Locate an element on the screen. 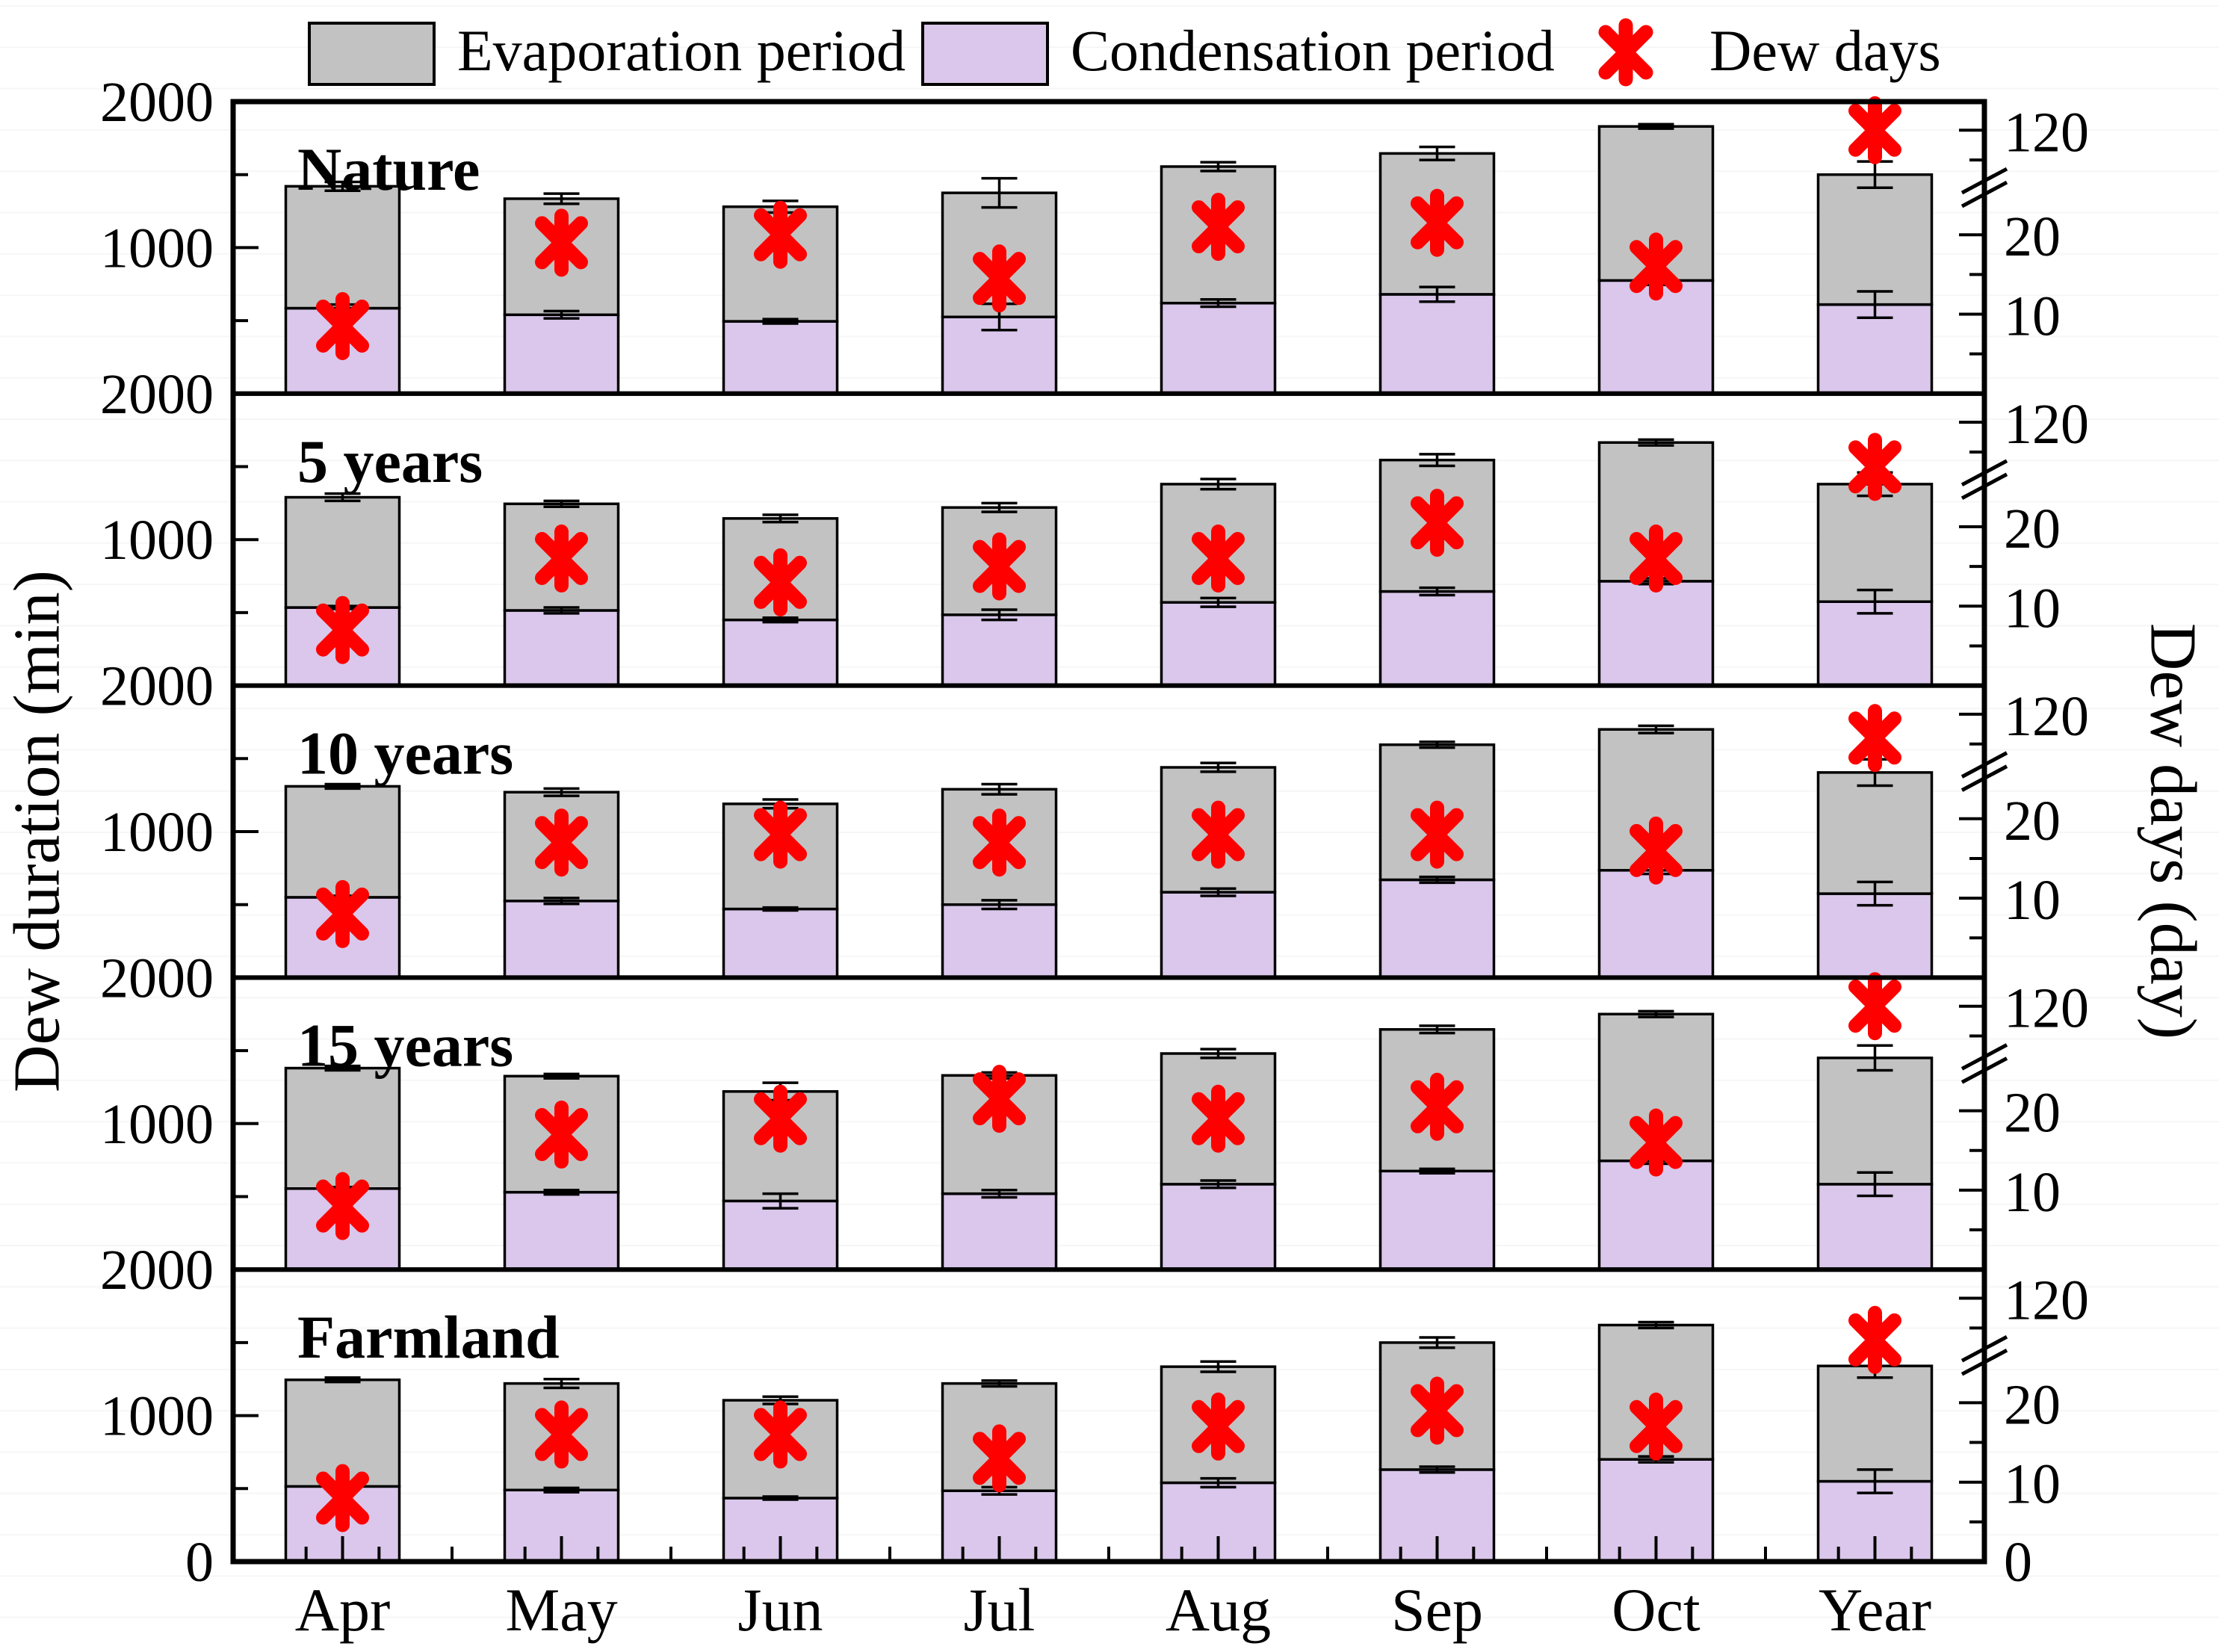  x-tick-label: Jul is located at coordinates (1000, 1610).